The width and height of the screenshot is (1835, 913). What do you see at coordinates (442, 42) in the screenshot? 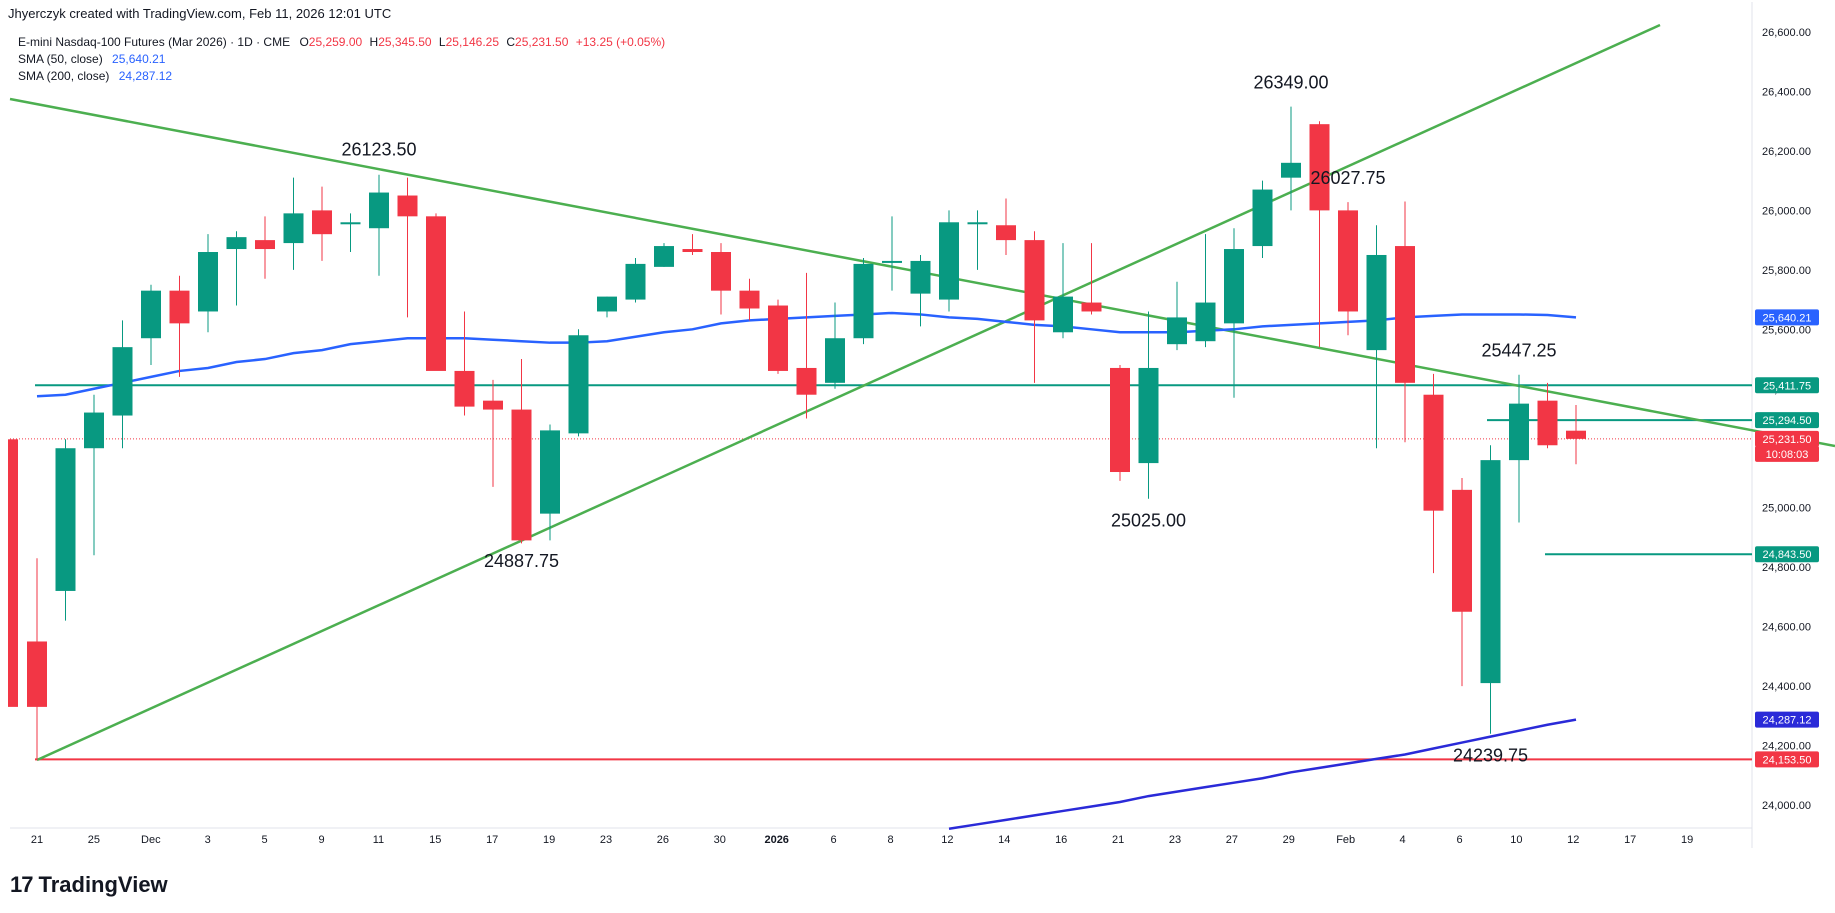
I see `low-label: L` at bounding box center [442, 42].